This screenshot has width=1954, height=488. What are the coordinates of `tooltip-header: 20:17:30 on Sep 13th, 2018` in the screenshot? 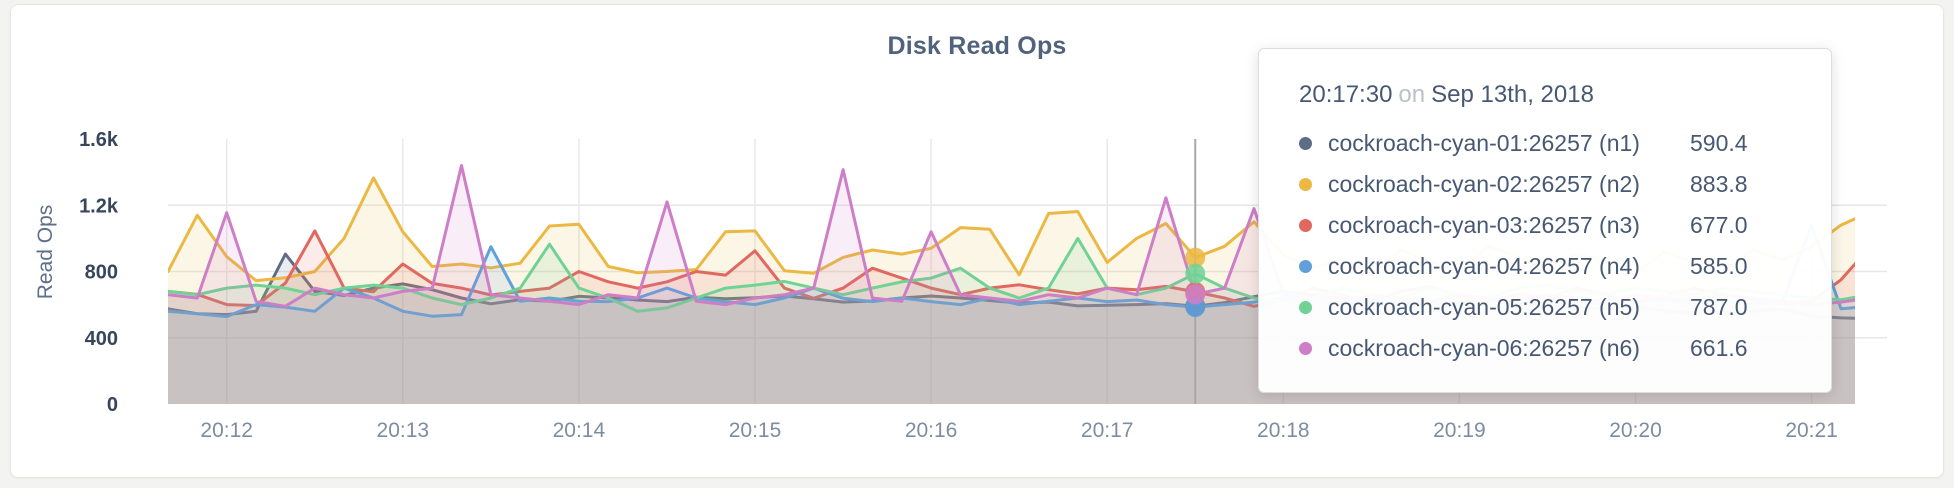 It's located at (1553, 95).